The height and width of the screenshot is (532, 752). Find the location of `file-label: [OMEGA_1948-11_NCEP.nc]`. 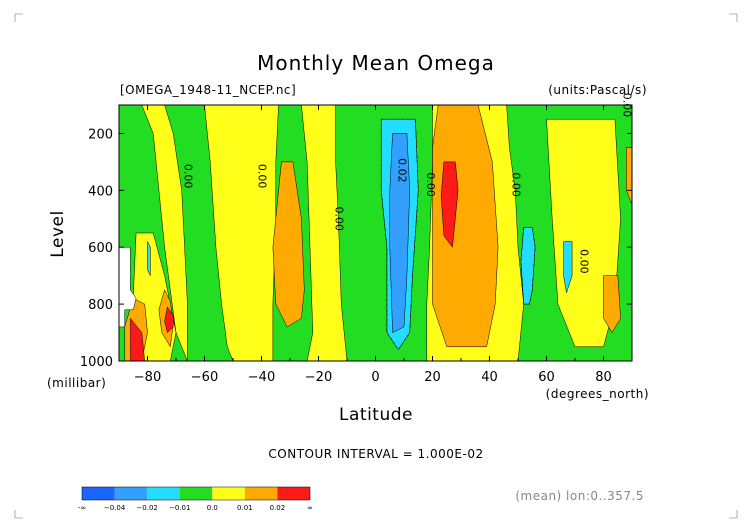

file-label: [OMEGA_1948-11_NCEP.nc] is located at coordinates (208, 90).